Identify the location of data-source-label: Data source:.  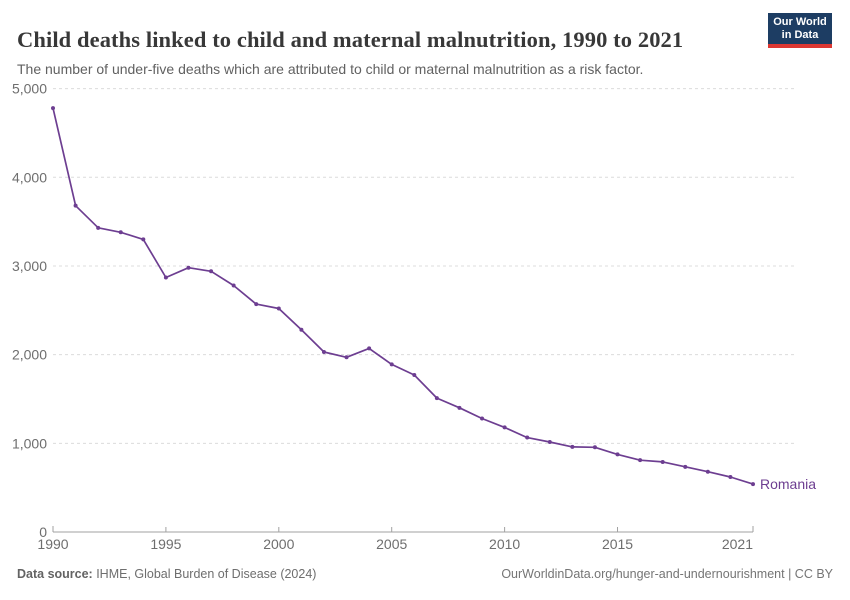
(55, 574).